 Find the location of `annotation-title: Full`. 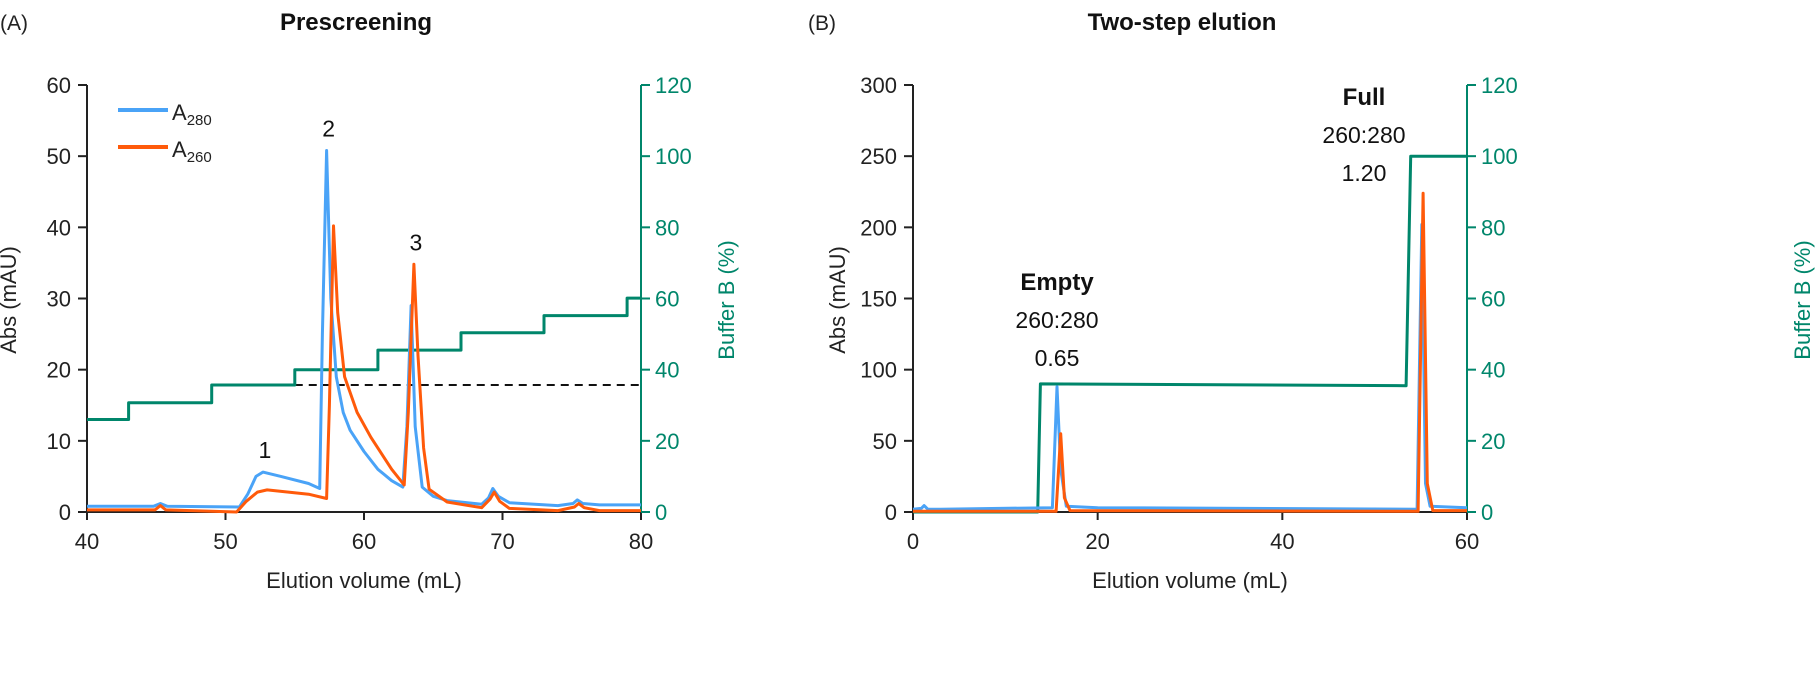

annotation-title: Full is located at coordinates (1364, 97).